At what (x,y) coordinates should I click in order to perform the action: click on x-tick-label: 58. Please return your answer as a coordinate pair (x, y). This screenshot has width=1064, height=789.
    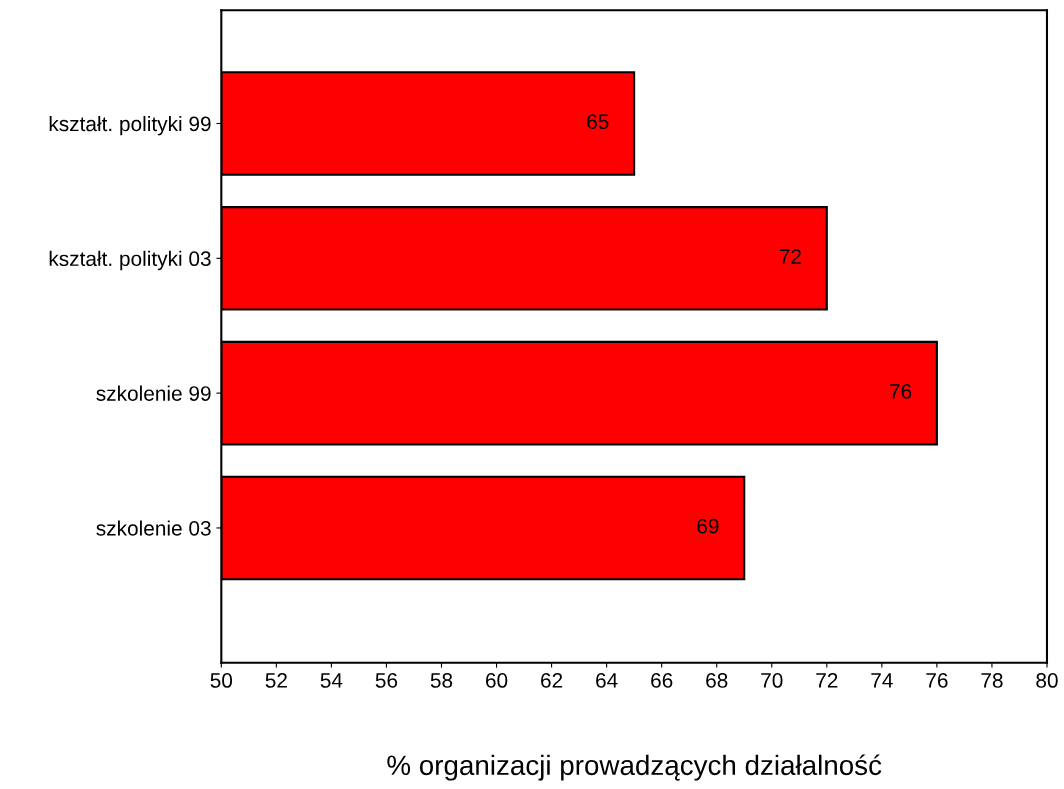
    Looking at the image, I should click on (441, 680).